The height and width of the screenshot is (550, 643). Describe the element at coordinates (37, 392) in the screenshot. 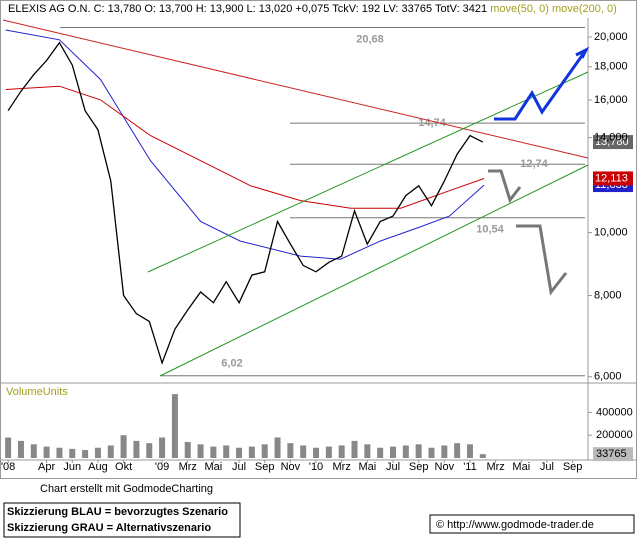

I see `volume-label: VolumeUnits` at that location.